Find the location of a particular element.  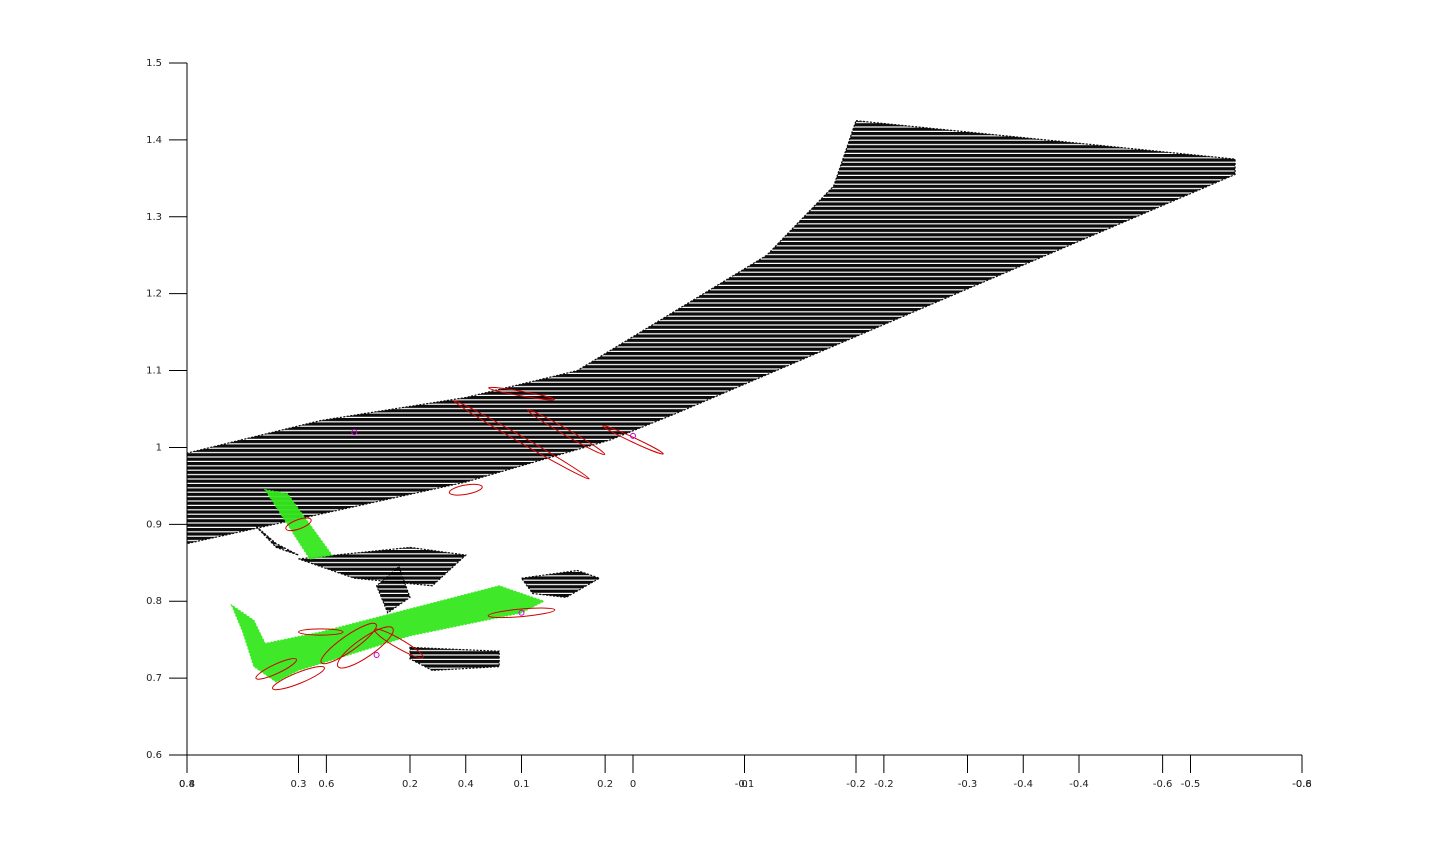

y-tick-label: 1.2 is located at coordinates (154, 294).